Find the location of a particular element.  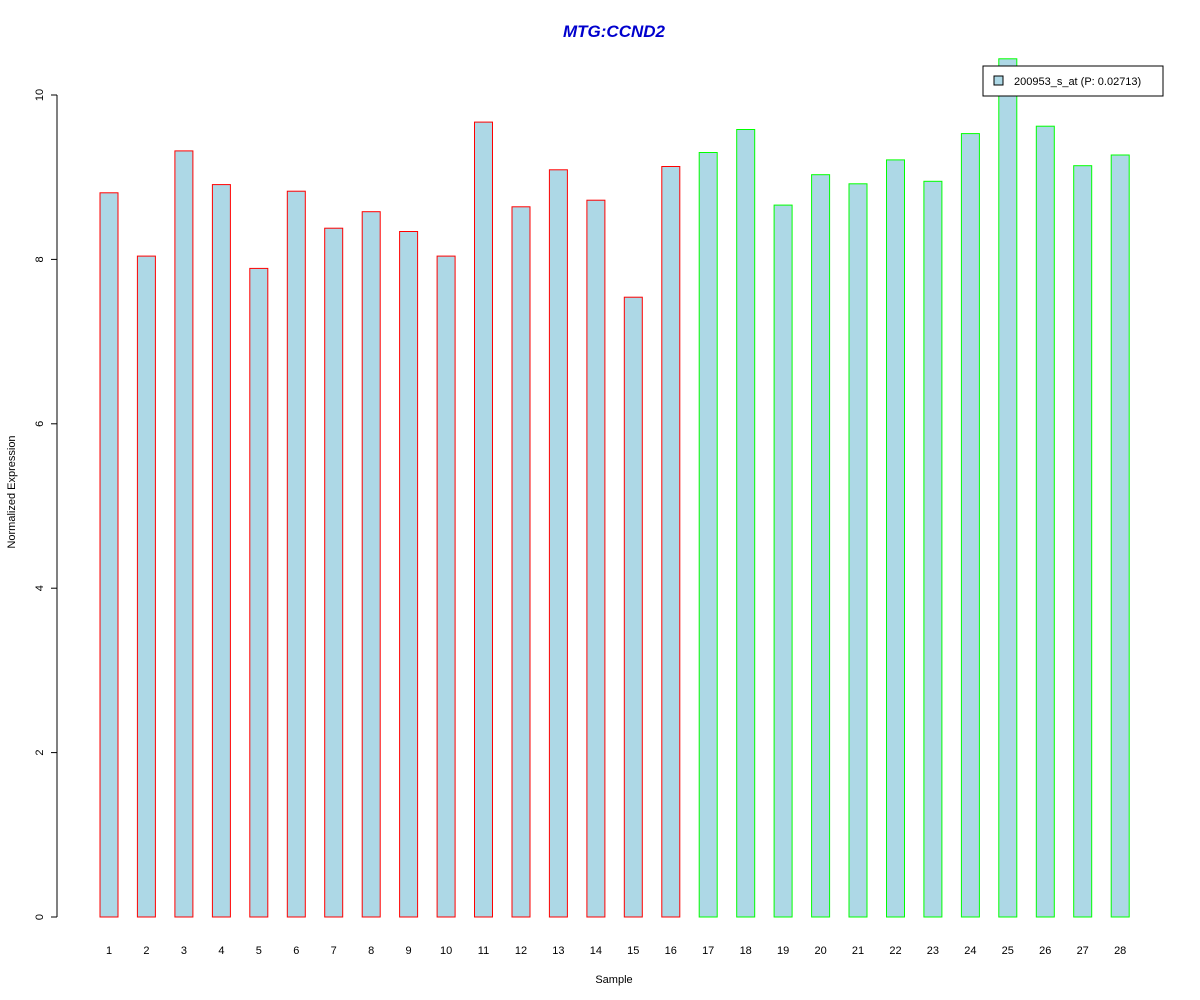

x-tick-label: 12 is located at coordinates (521, 951).